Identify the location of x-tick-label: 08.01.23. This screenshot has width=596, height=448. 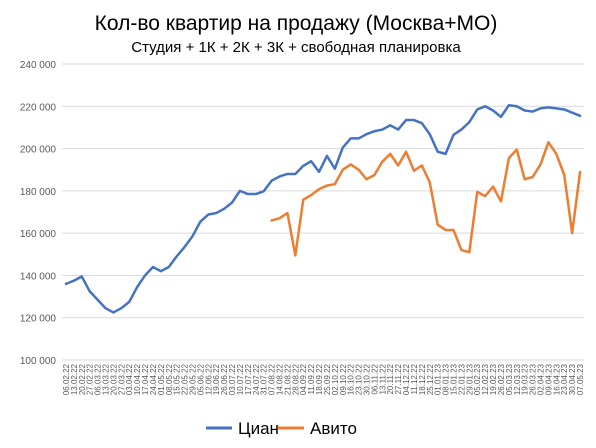
(446, 379).